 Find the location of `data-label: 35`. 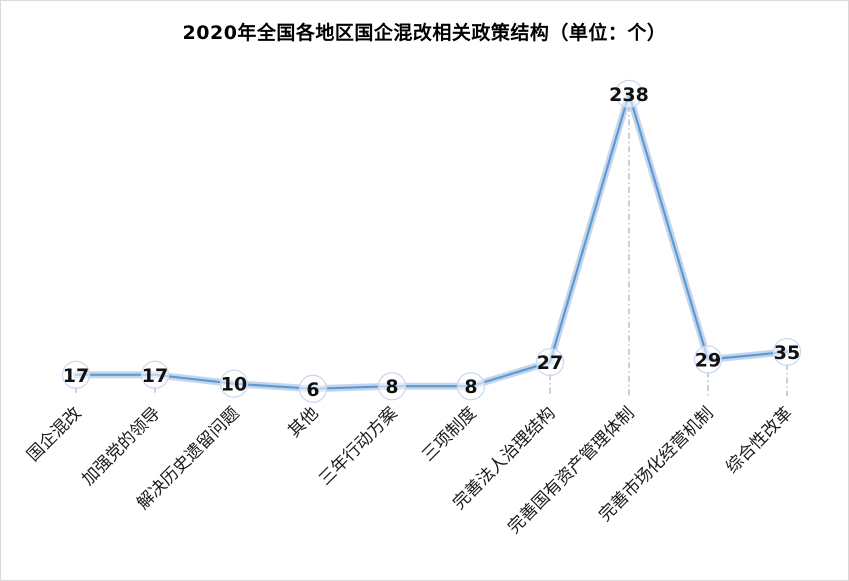

data-label: 35 is located at coordinates (787, 353).